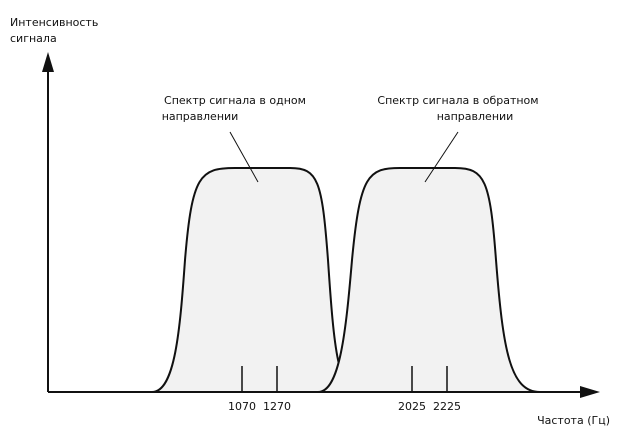 The image size is (623, 440). I want to click on tick-label: 2025, so click(412, 406).